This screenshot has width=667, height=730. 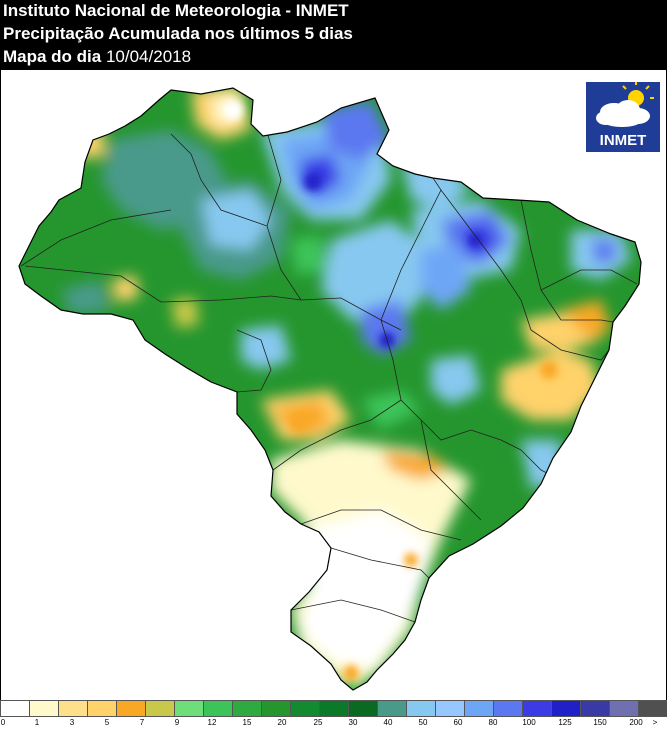 What do you see at coordinates (636, 722) in the screenshot?
I see `legend-tick-label: 200` at bounding box center [636, 722].